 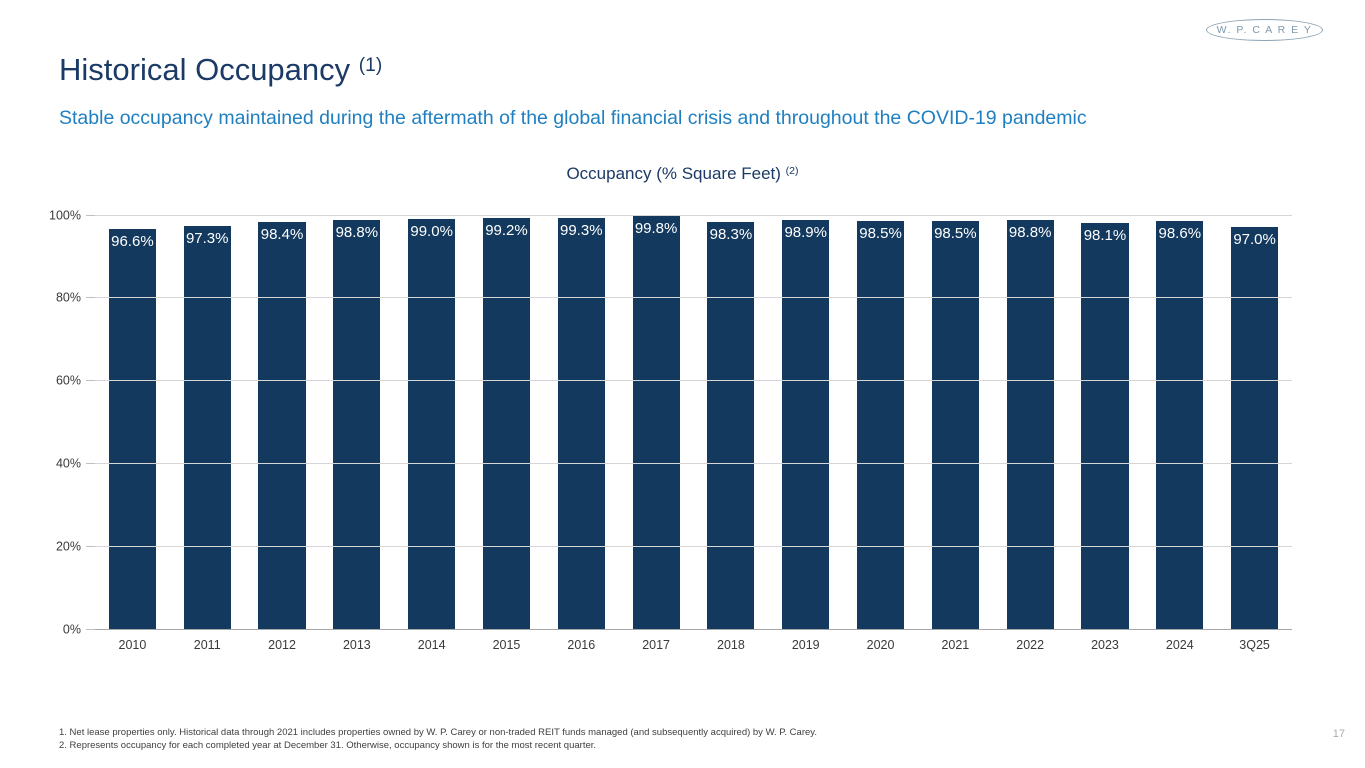 I want to click on bar-slot-2024: 98.6%, so click(x=1179, y=422).